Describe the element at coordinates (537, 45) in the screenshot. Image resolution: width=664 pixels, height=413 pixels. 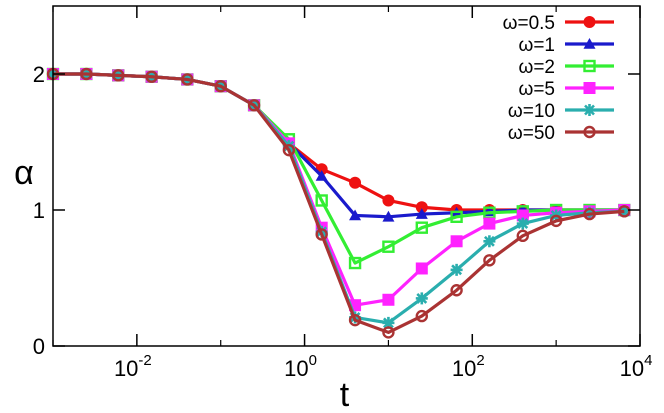
I see `legend-label: ω=1` at that location.